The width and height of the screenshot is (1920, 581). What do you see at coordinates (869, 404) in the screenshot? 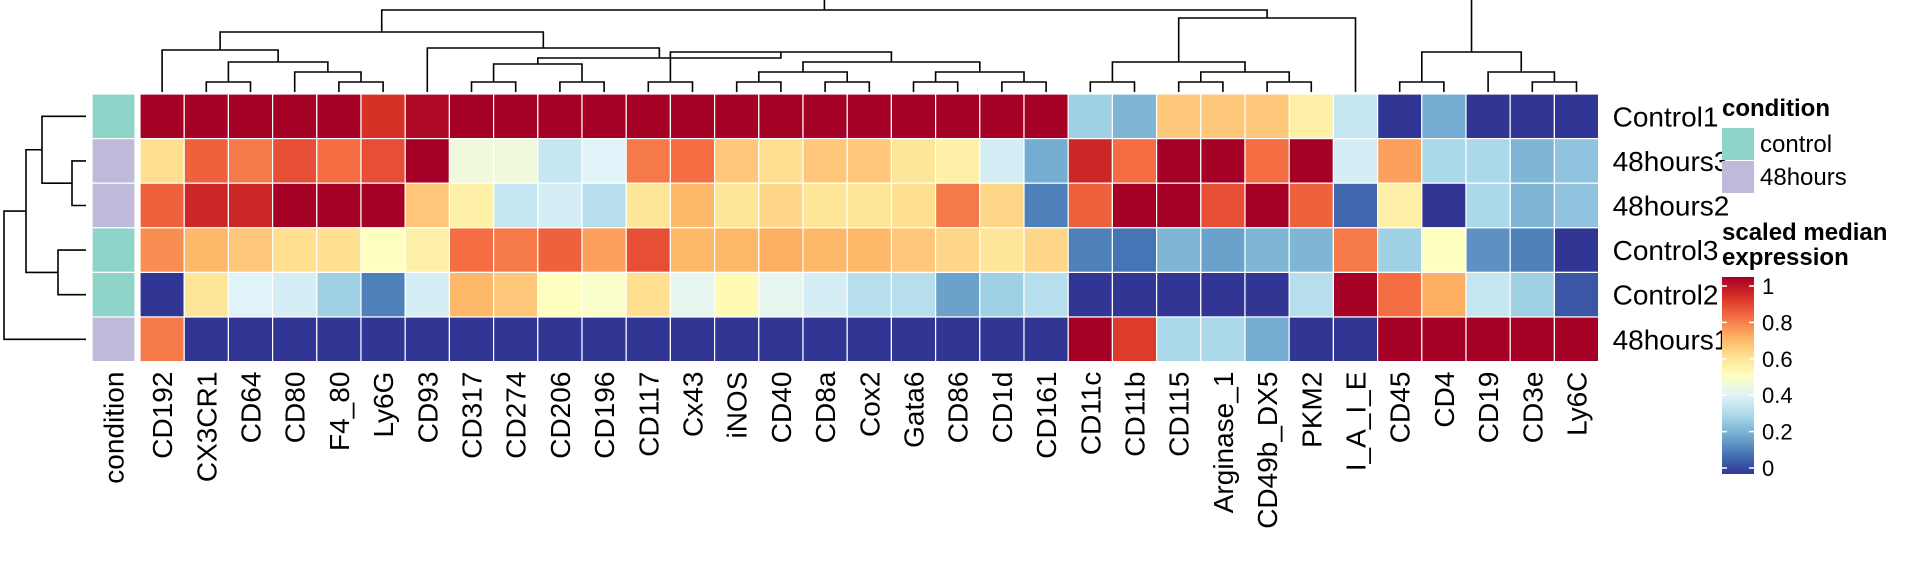
I see `column-label: Cox2` at bounding box center [869, 404].